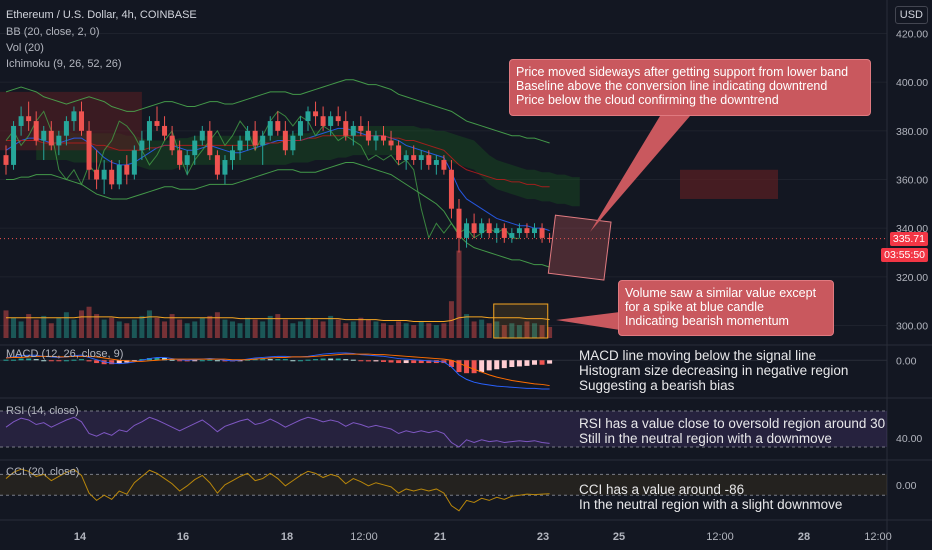  I want to click on currency-button: USD, so click(911, 15).